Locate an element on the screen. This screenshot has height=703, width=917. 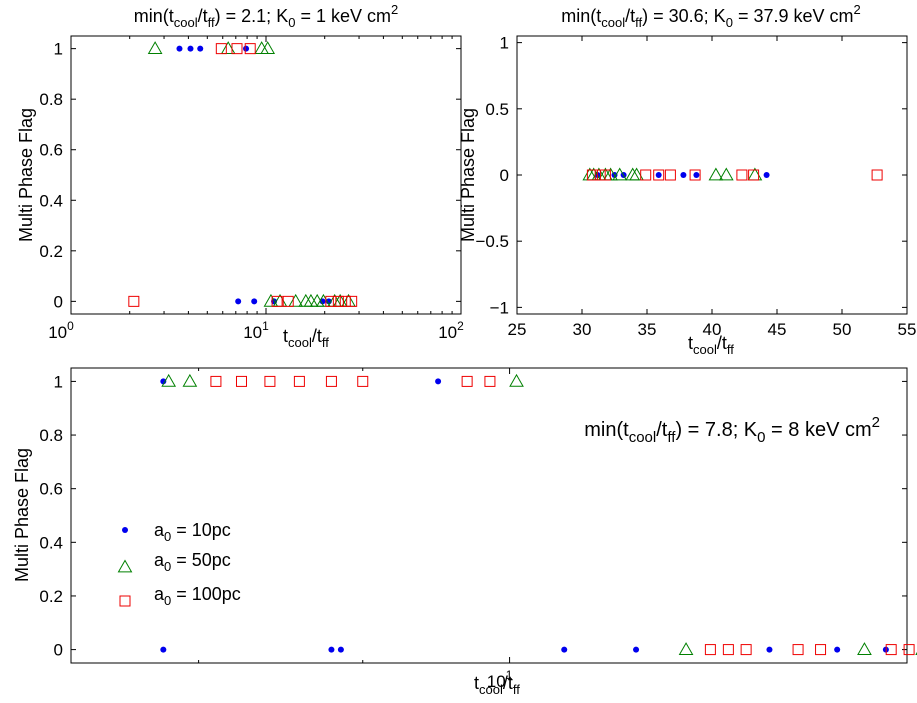
y-tick-label: 0.5 is located at coordinates (497, 109).